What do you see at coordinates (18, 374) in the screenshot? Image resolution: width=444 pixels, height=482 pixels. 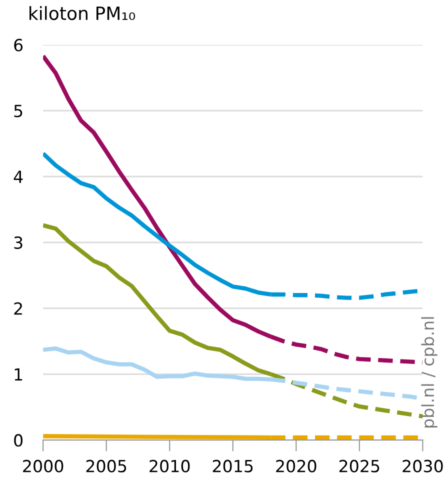 I see `y-tick-label: 1` at bounding box center [18, 374].